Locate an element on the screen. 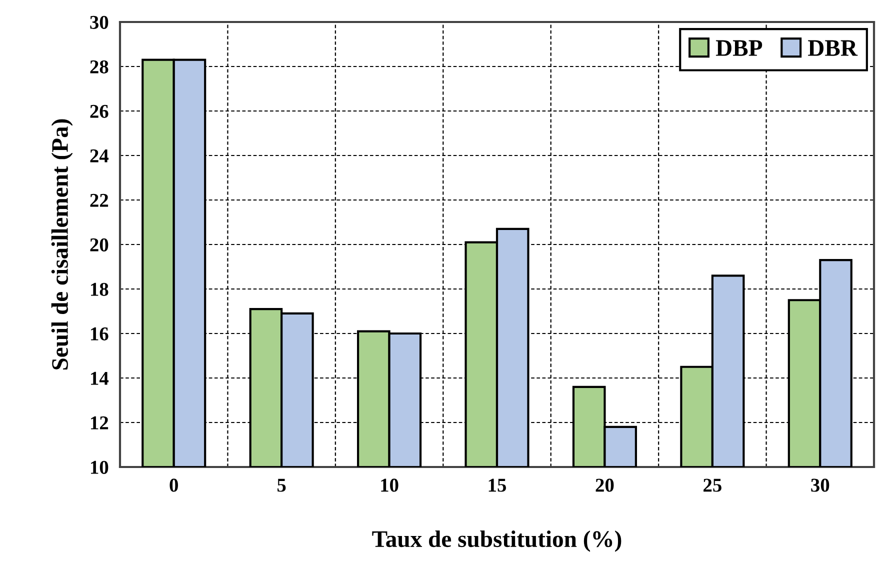 This screenshot has height=567, width=876. x-tick-label: 5 is located at coordinates (281, 485).